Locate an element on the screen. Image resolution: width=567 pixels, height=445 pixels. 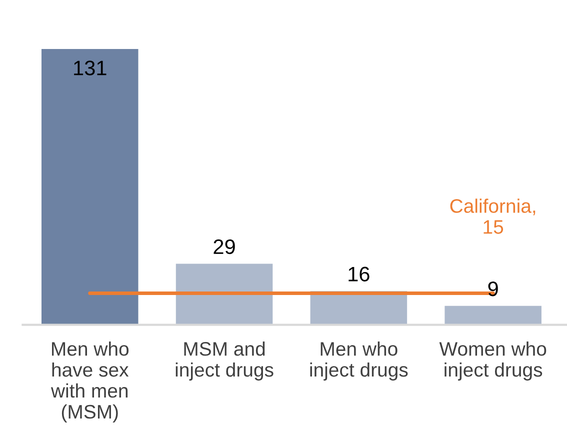
data-label: 29 is located at coordinates (224, 246).